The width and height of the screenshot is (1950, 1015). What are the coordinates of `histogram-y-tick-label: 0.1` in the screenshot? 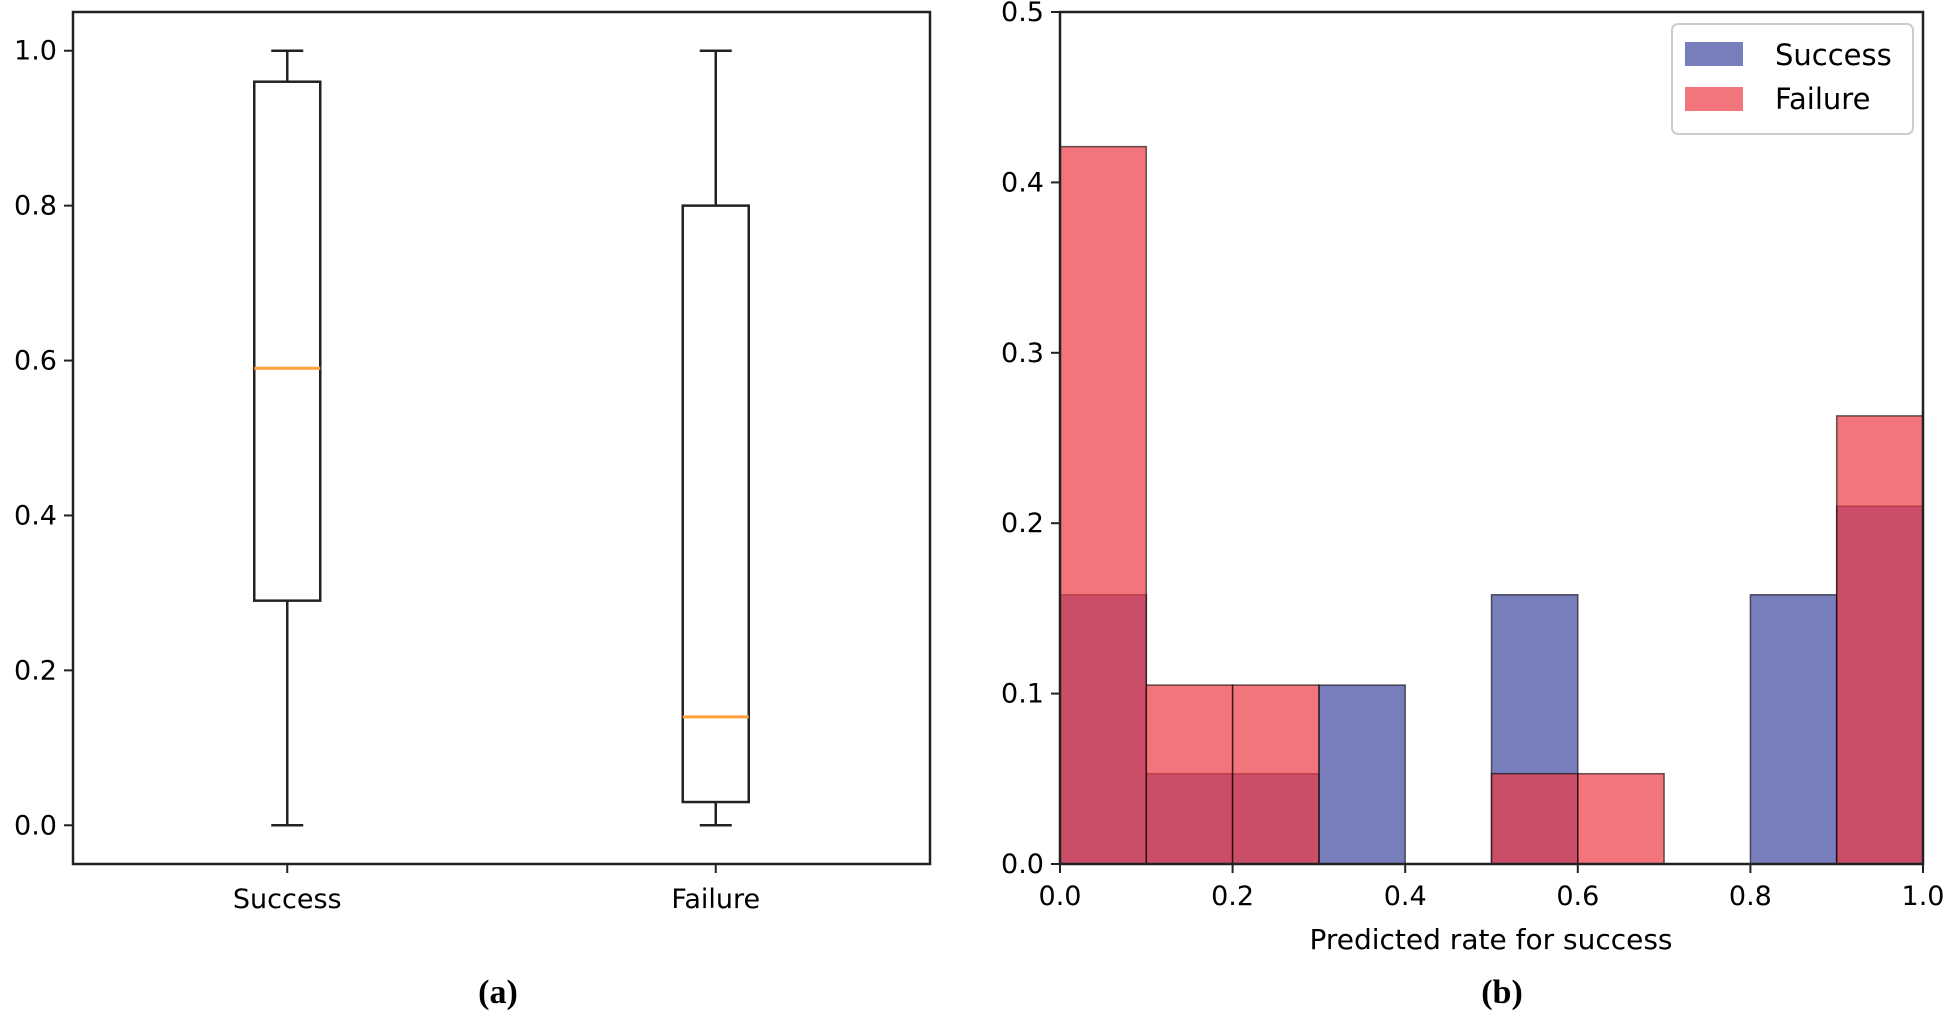 It's located at (1022, 694).